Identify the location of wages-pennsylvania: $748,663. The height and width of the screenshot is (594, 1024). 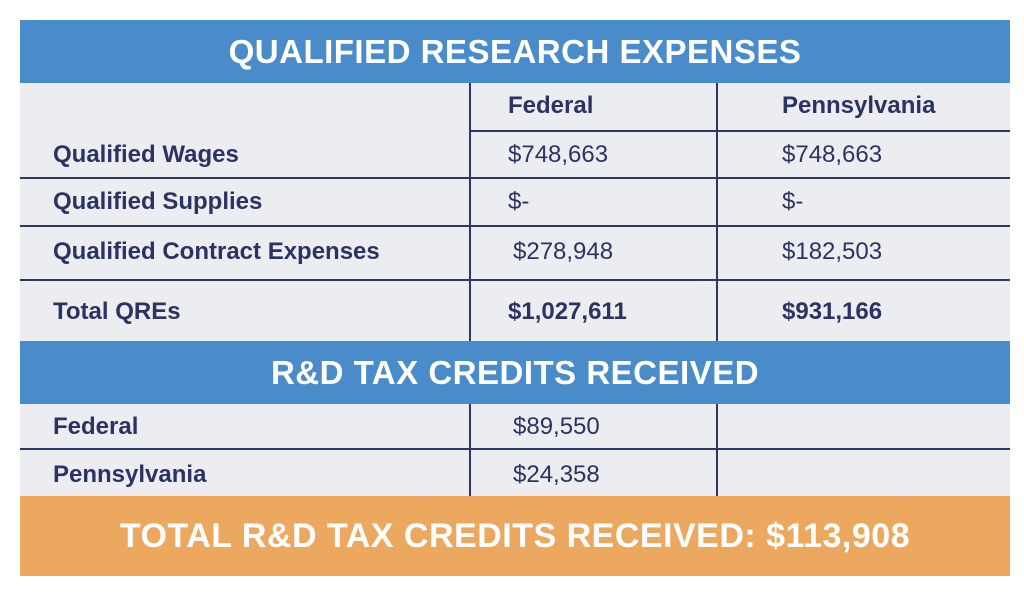
(832, 154).